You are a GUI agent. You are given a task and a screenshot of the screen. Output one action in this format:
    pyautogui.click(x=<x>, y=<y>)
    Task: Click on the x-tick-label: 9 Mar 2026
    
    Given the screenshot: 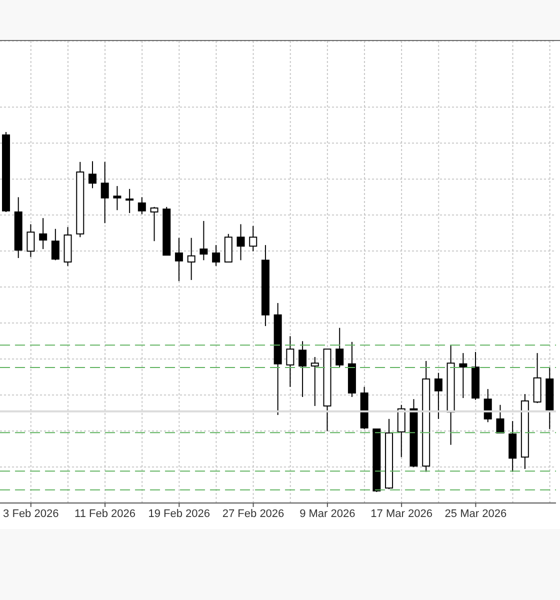 What is the action you would take?
    pyautogui.click(x=328, y=514)
    